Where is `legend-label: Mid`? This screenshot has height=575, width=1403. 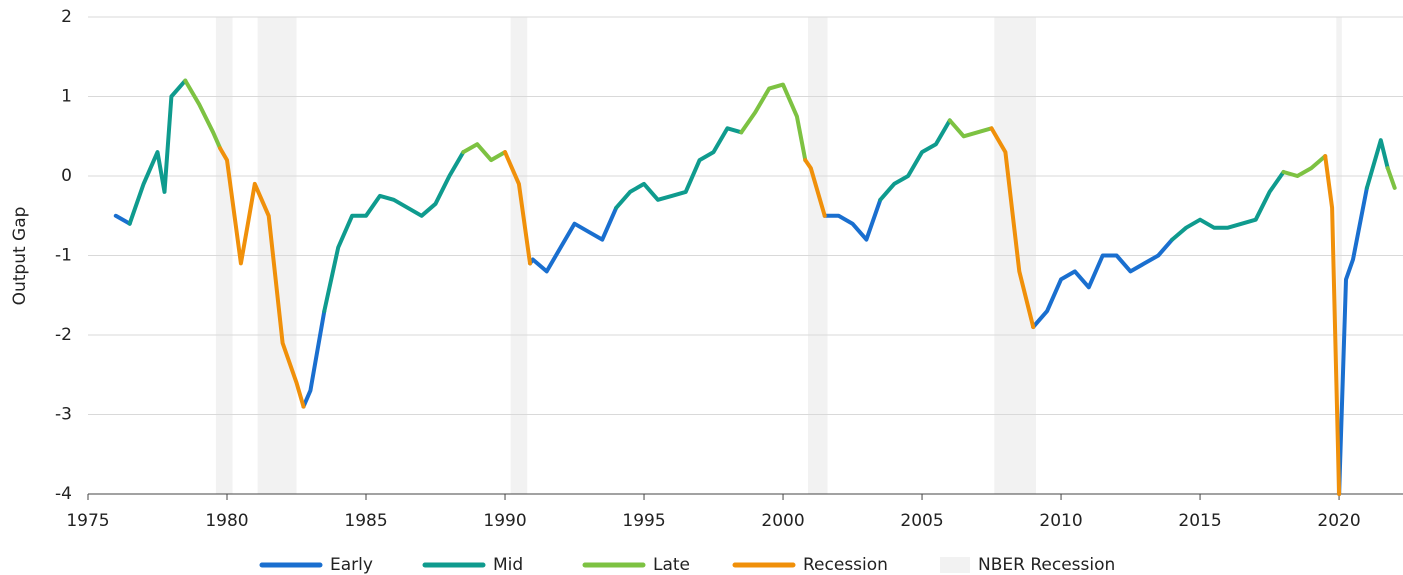 legend-label: Mid is located at coordinates (508, 565).